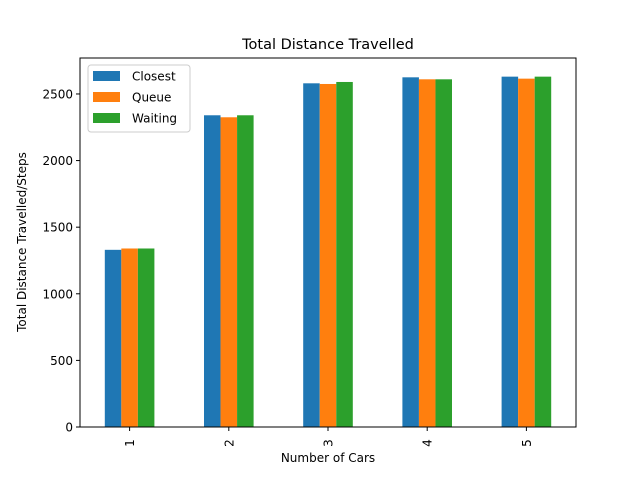  Describe the element at coordinates (57, 94) in the screenshot. I see `y-tick-label: 2500` at that location.